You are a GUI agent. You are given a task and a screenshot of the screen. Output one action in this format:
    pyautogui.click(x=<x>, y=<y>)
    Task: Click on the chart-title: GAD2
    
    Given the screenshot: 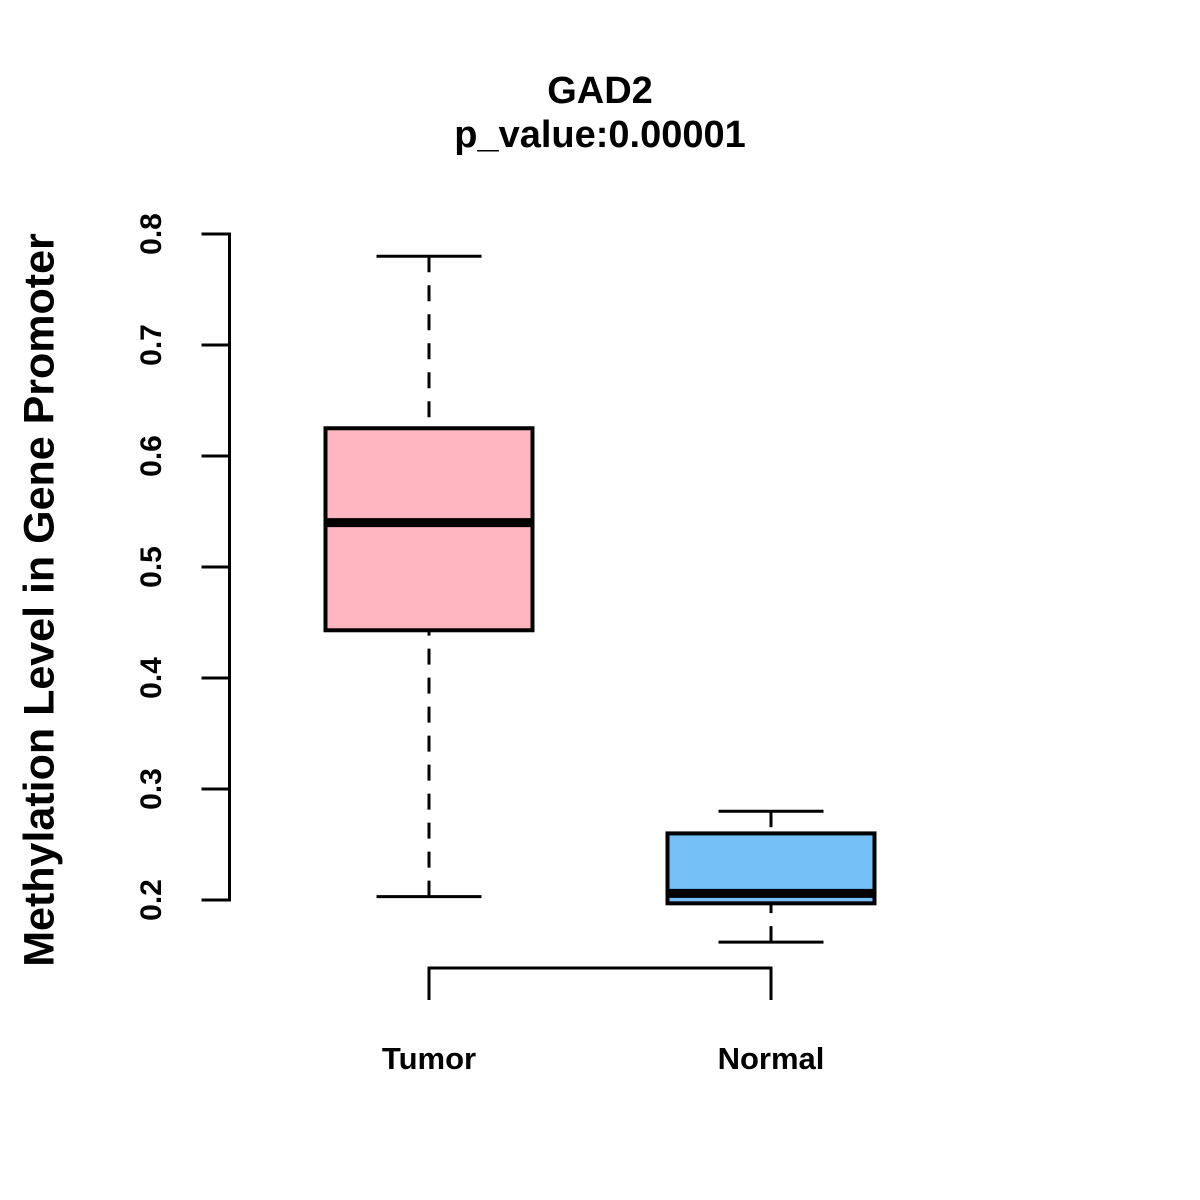 What is the action you would take?
    pyautogui.click(x=600, y=91)
    